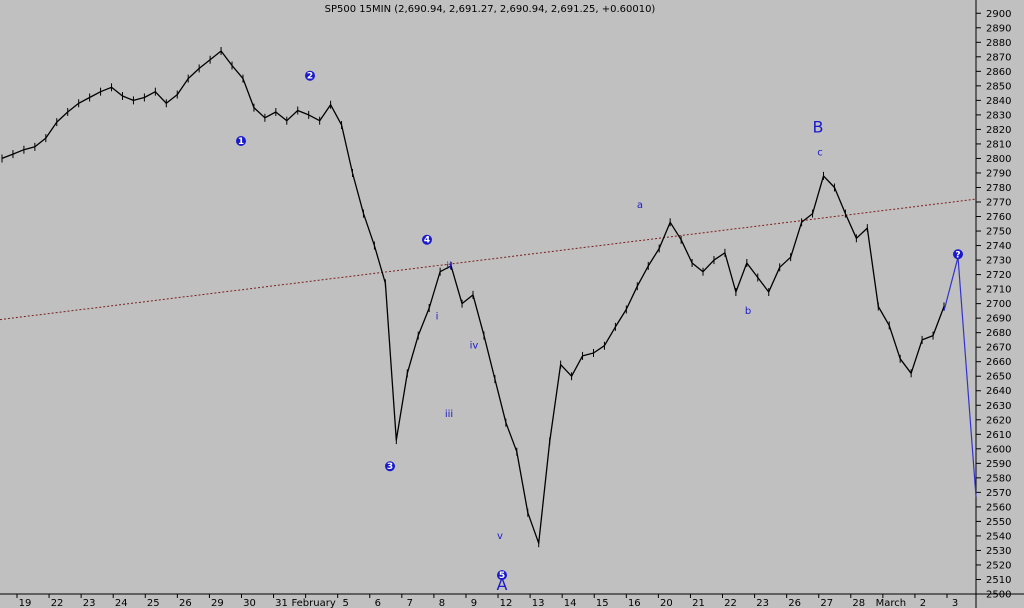 The width and height of the screenshot is (1024, 608). I want to click on wave-marker-label: 1, so click(241, 142).